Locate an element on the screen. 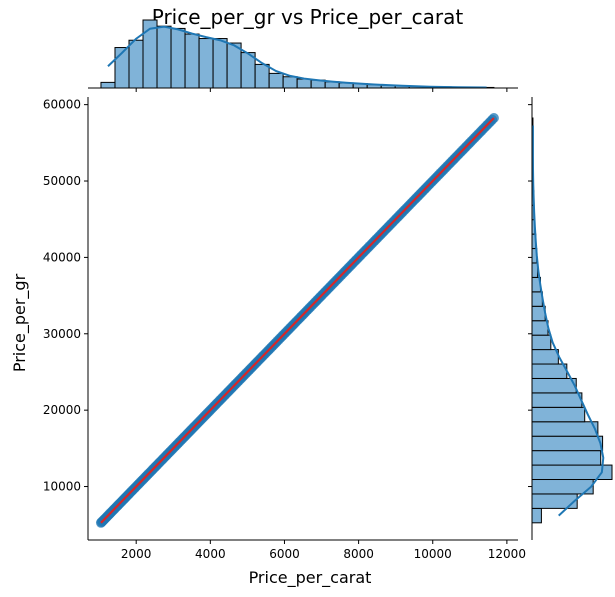 The image size is (615, 597). x-marginal-histogram is located at coordinates (303, 55).